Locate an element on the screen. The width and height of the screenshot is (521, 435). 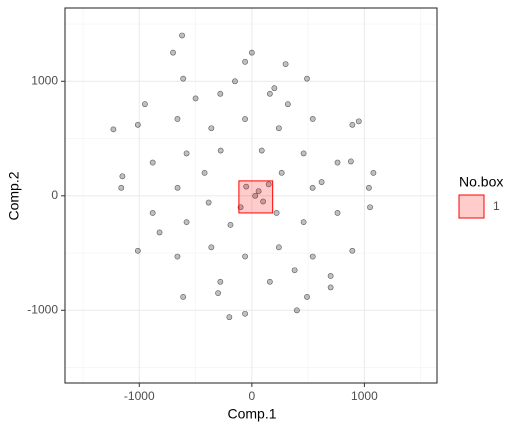
legend-title: No.box is located at coordinates (481, 182).